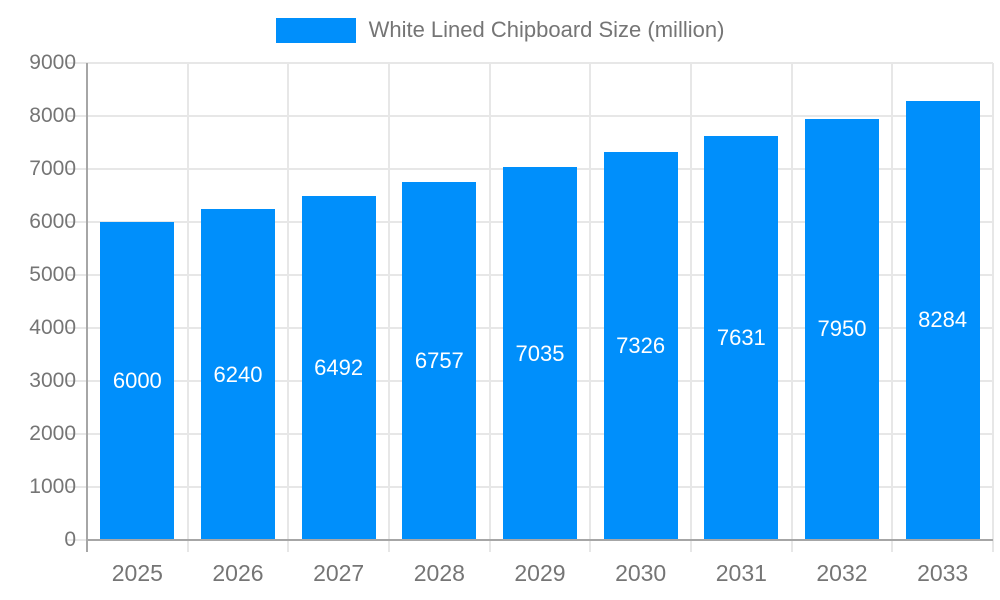 Image resolution: width=1000 pixels, height=600 pixels. I want to click on bar-value-label: 7326, so click(641, 345).